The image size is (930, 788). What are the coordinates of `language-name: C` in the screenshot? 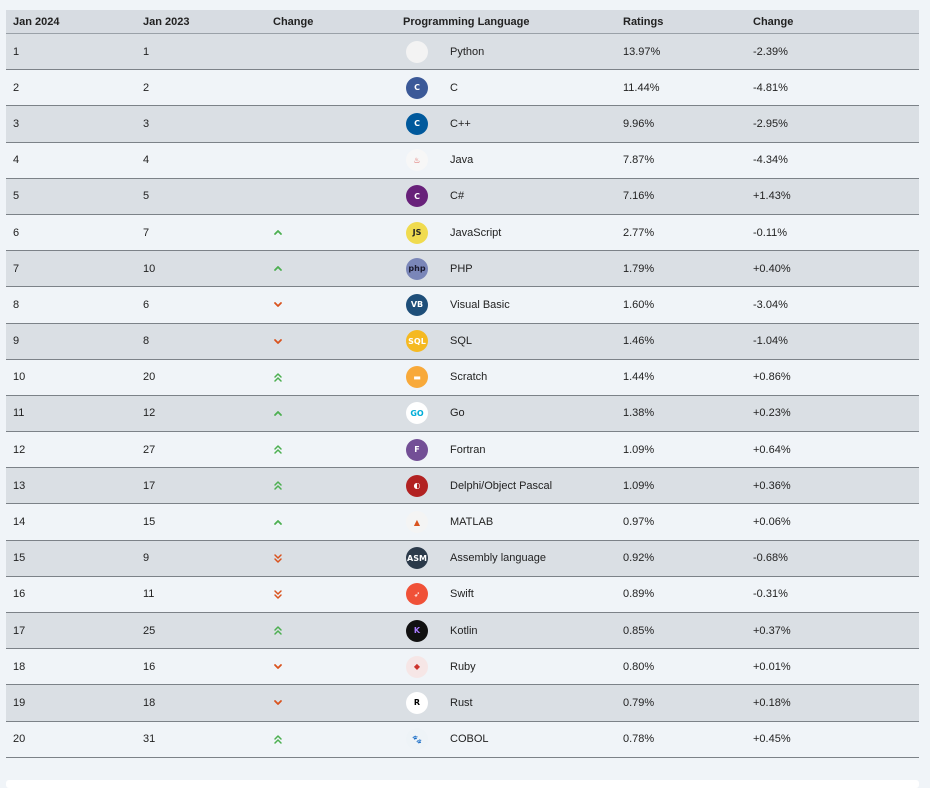 It's located at (454, 87).